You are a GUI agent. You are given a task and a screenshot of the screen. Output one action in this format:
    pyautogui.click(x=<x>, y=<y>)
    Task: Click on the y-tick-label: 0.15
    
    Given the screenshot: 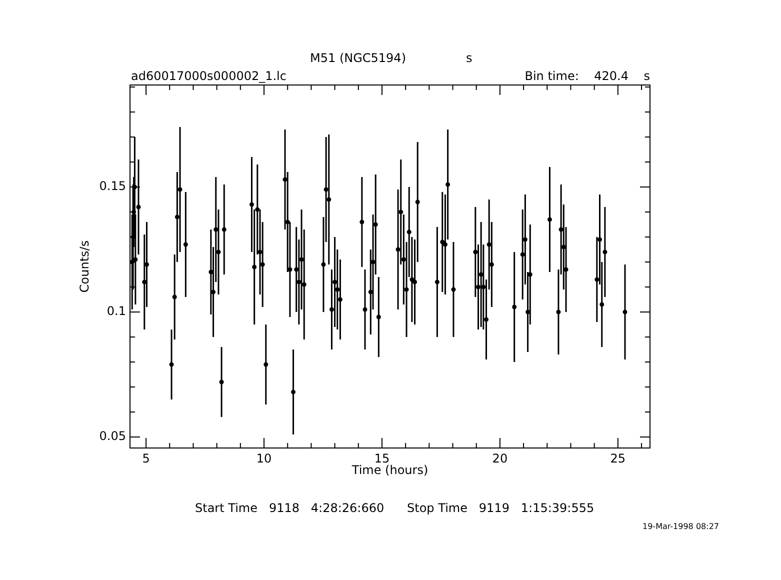 What is the action you would take?
    pyautogui.click(x=112, y=186)
    